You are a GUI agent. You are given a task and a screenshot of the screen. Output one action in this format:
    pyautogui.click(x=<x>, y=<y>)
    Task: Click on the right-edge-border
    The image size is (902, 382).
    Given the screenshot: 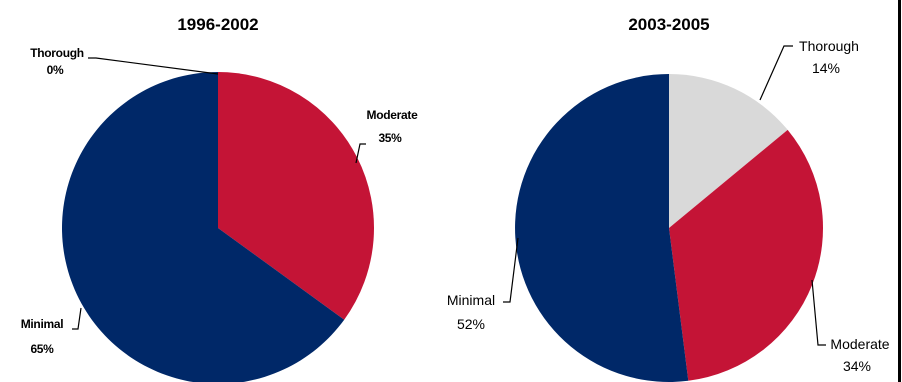 What is the action you would take?
    pyautogui.click(x=899, y=191)
    